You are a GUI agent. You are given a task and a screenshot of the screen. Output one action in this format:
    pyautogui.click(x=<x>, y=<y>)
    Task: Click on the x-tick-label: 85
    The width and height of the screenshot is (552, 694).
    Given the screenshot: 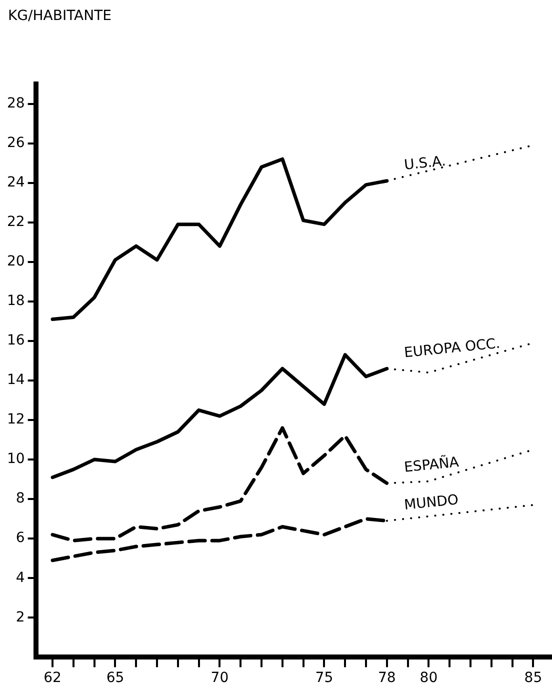 What is the action you would take?
    pyautogui.click(x=533, y=678)
    